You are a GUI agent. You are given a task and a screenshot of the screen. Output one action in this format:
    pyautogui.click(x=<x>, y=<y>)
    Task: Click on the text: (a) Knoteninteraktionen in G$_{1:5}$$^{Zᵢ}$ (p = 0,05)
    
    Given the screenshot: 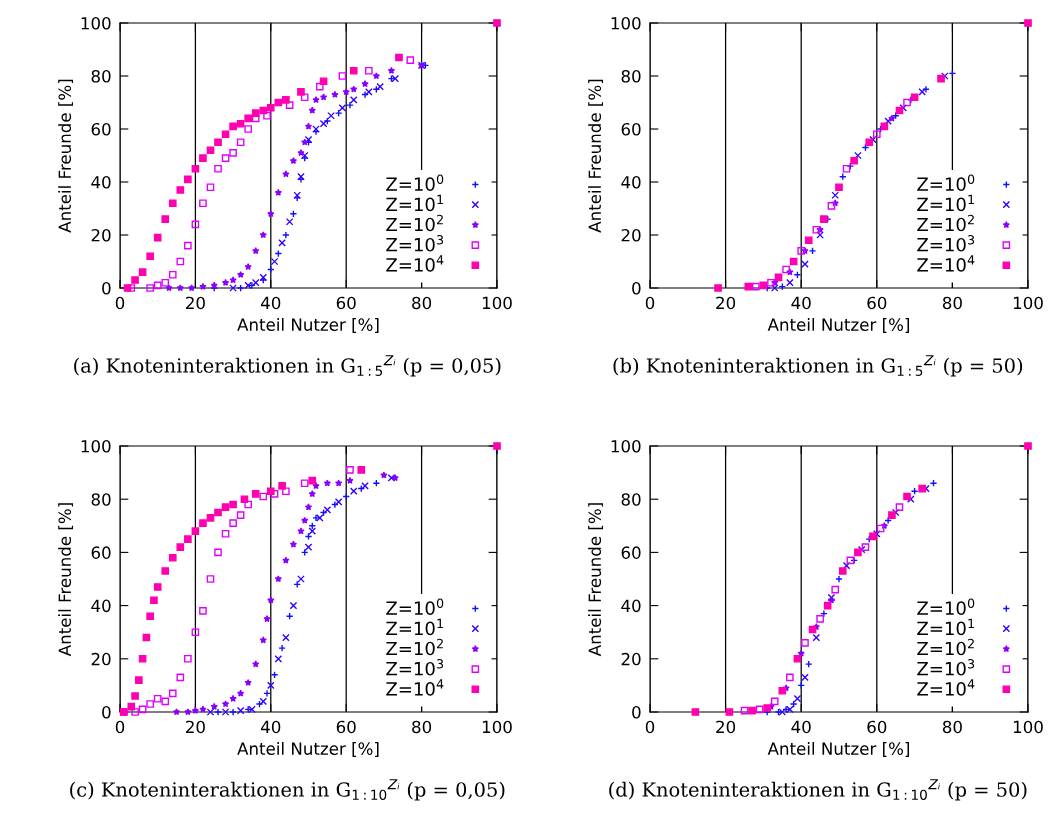 What is the action you would take?
    pyautogui.click(x=287, y=366)
    